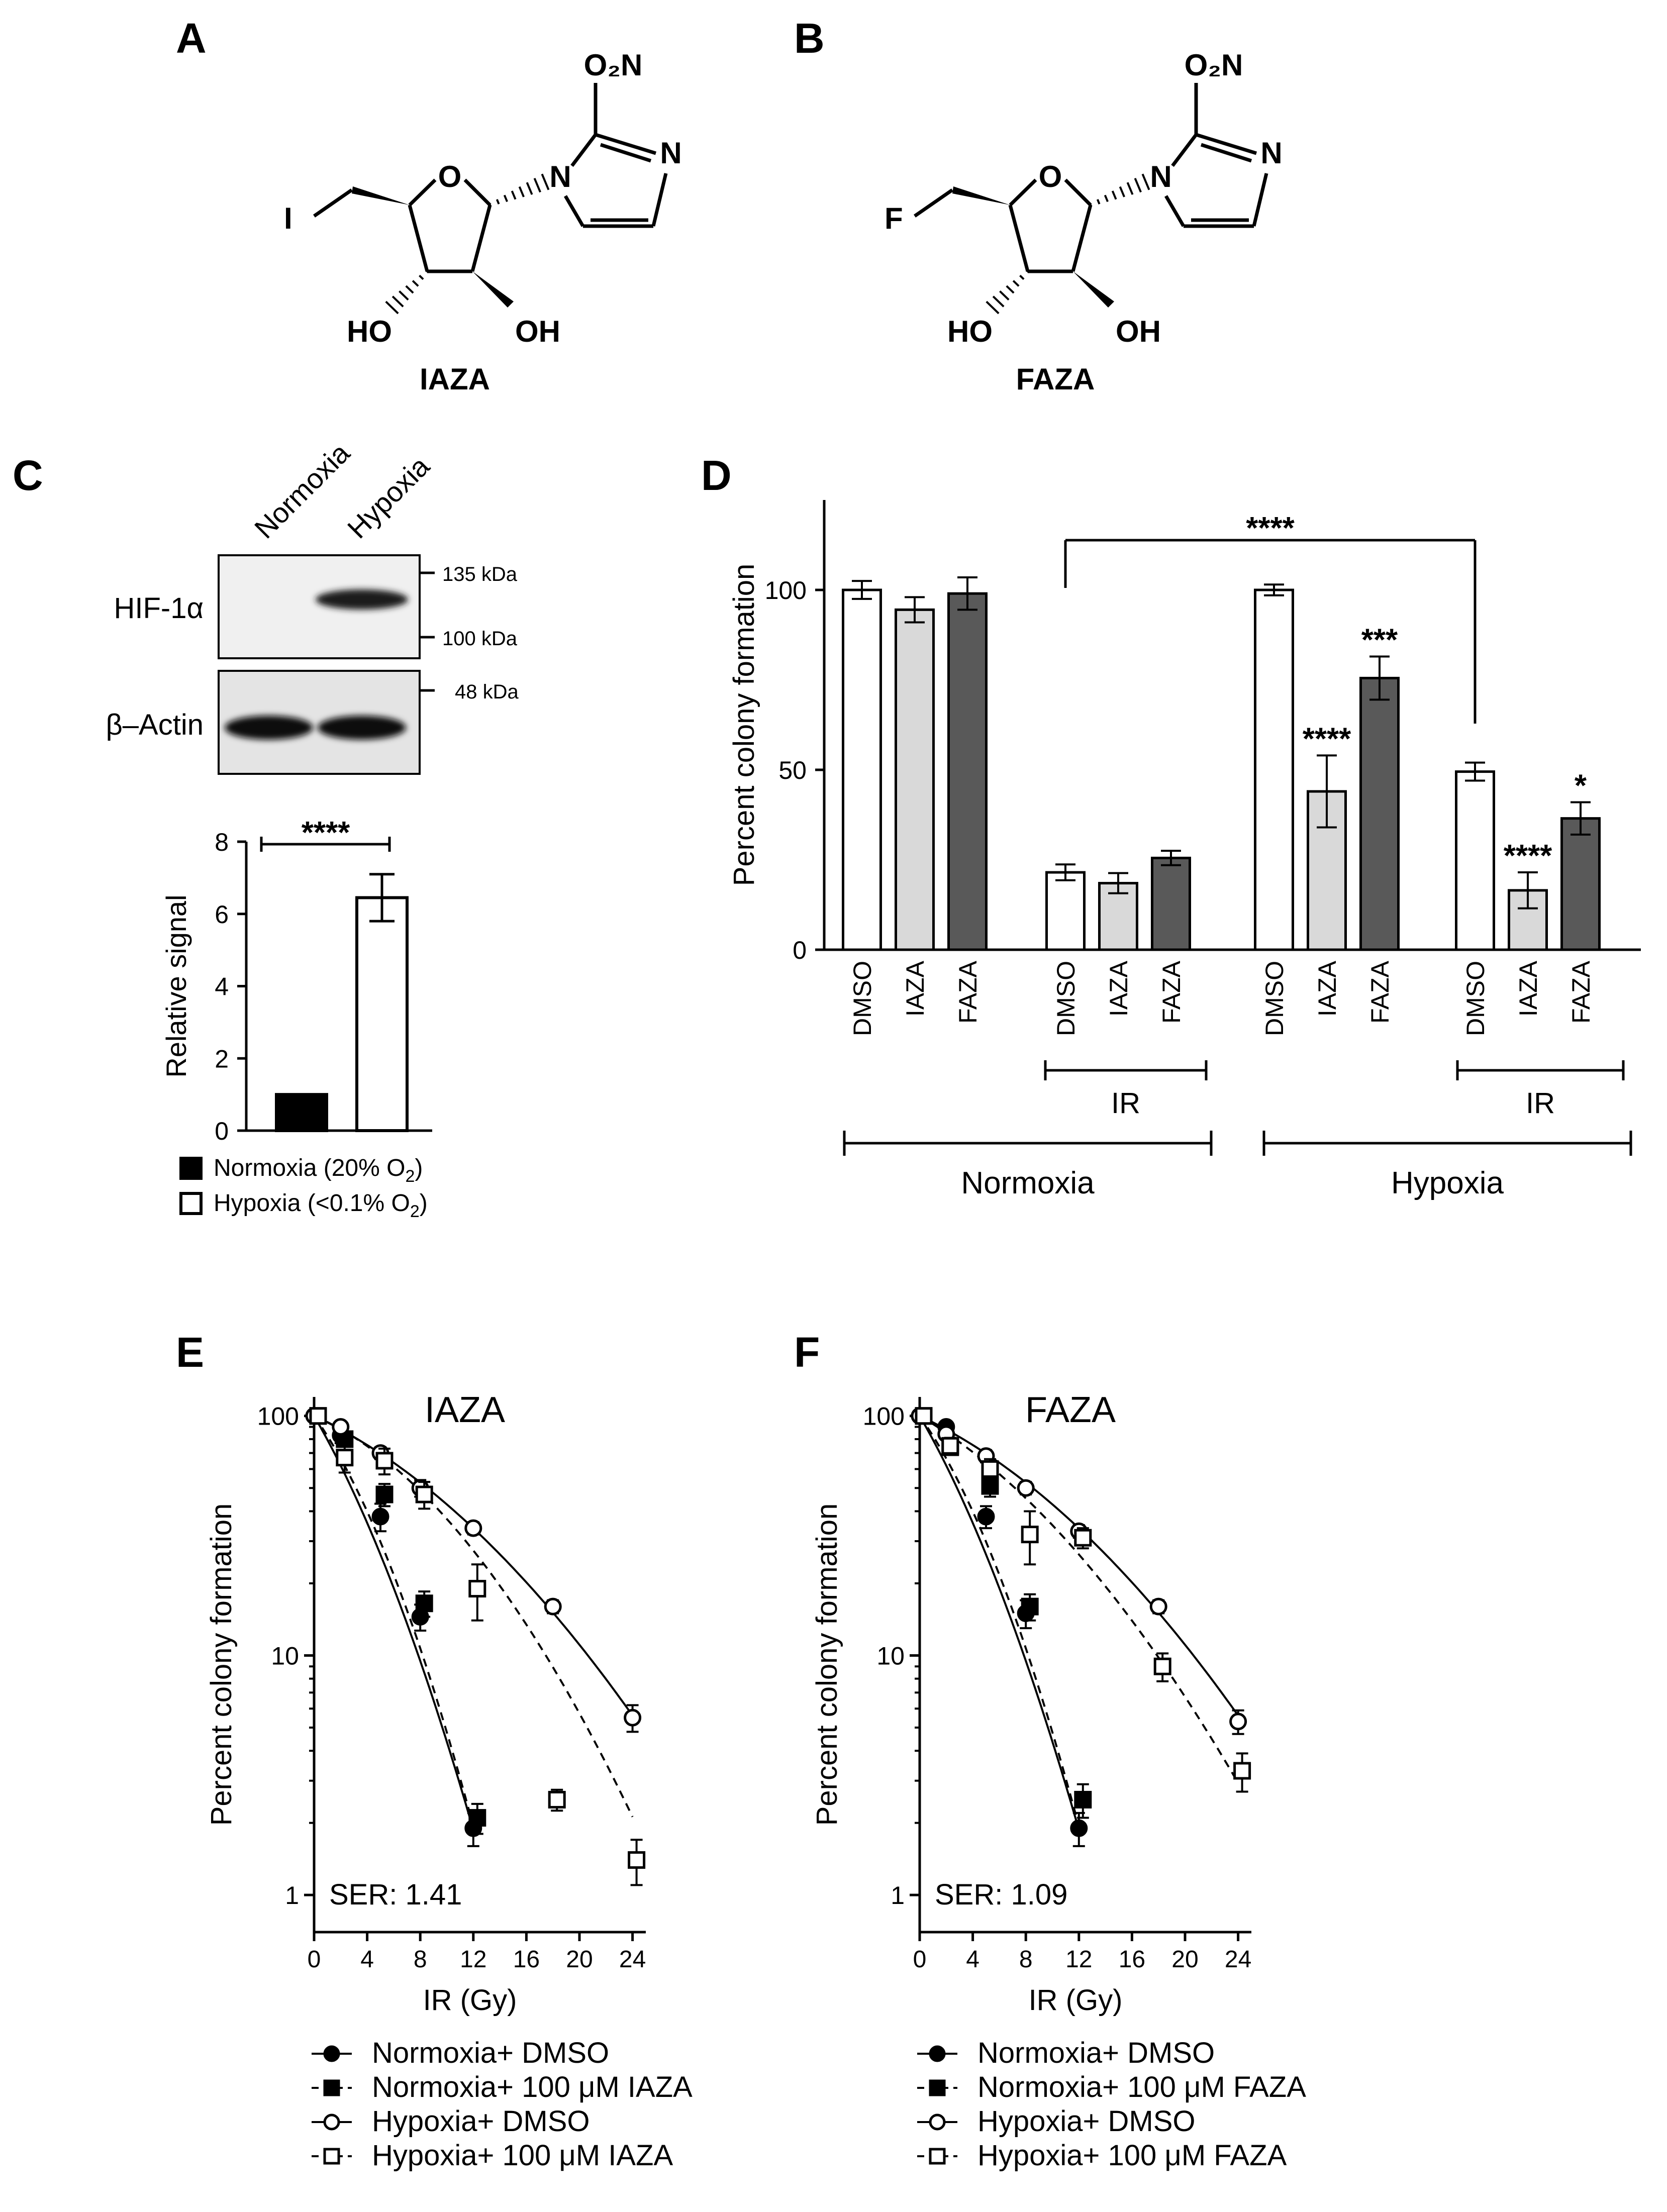 The image size is (1667, 2212). What do you see at coordinates (222, 1059) in the screenshot?
I see `y-tick-label: 2` at bounding box center [222, 1059].